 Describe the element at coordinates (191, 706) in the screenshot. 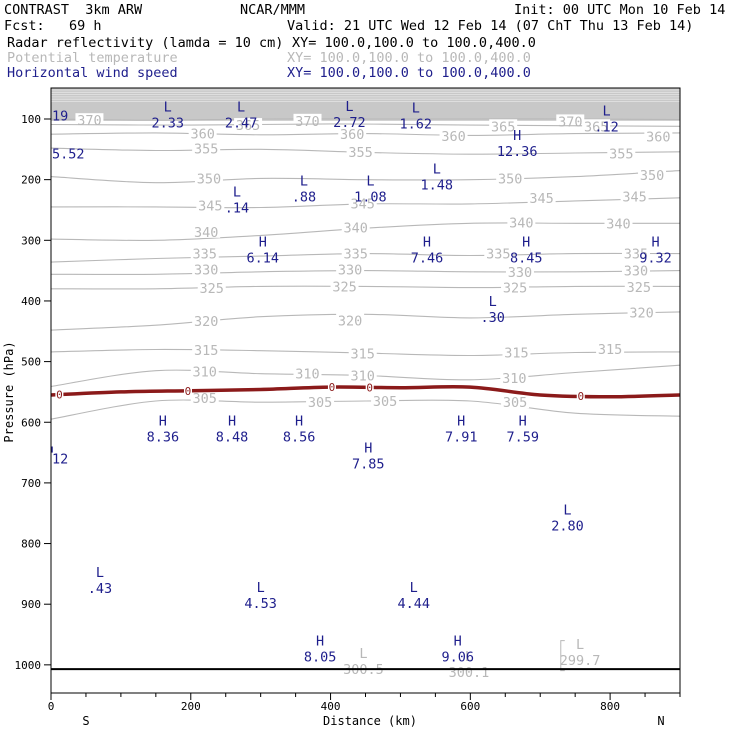

I see `x-tick-label: 200` at that location.